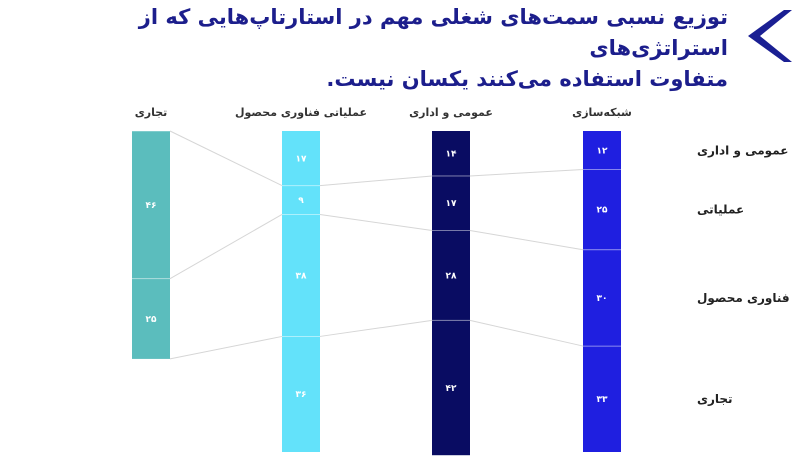 The image size is (800, 458). Describe the element at coordinates (602, 112) in the screenshot. I see `category-label: شبکه‌سازی` at that location.